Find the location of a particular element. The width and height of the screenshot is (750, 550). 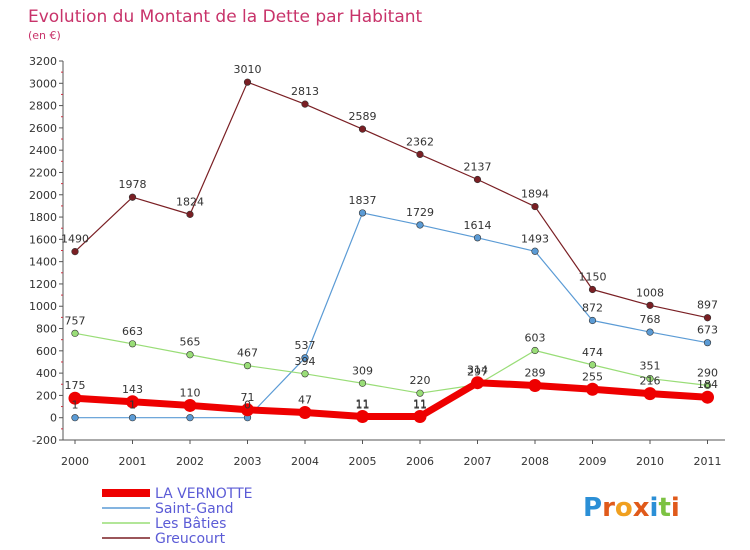

y-tick-label: 1000 is located at coordinates (43, 306).